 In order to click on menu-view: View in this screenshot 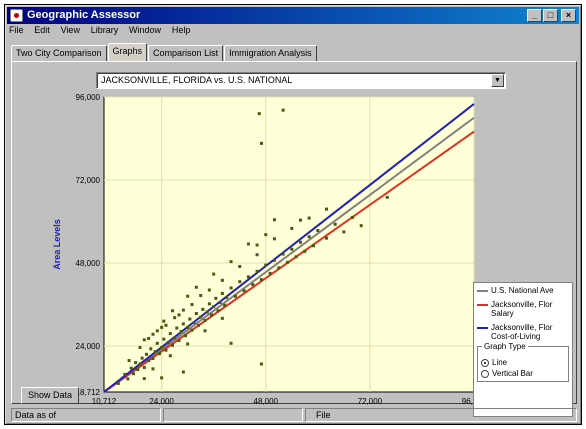, I will do `click(70, 30)`.